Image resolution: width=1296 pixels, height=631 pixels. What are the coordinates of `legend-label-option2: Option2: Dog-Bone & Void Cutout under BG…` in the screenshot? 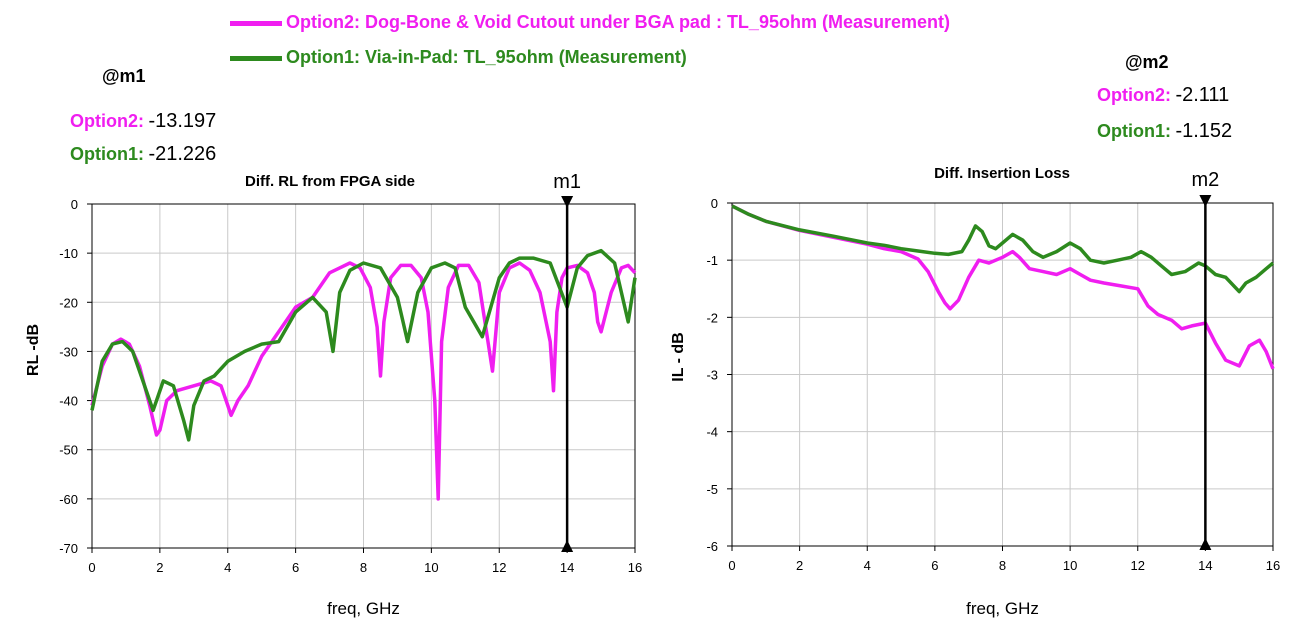 It's located at (618, 22).